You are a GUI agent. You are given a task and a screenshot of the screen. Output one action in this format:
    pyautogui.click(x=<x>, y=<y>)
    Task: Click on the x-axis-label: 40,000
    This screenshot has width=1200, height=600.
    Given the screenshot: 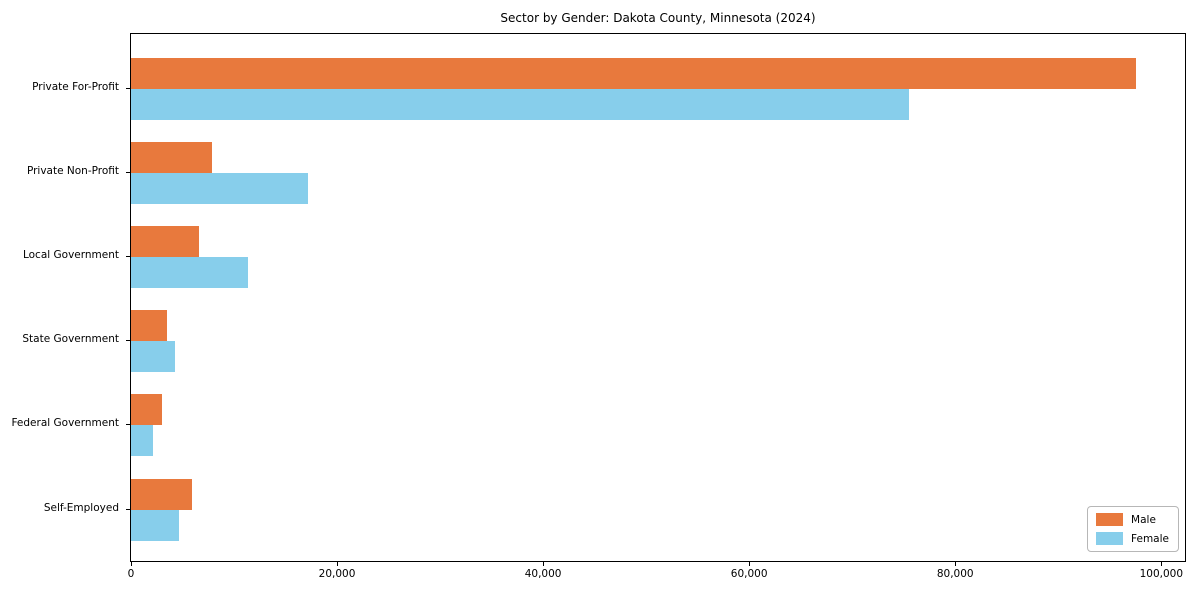 What is the action you would take?
    pyautogui.click(x=543, y=574)
    